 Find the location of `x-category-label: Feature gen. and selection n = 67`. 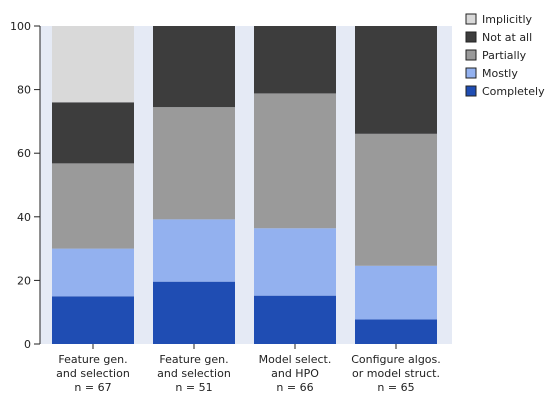

x-category-label: Feature gen. and selection n = 67 is located at coordinates (93, 373).